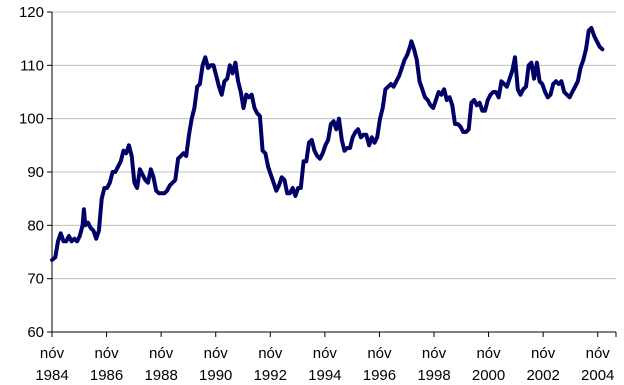 The image size is (624, 385). What do you see at coordinates (51, 375) in the screenshot?
I see `x-tick-label-year-1984: 1984` at bounding box center [51, 375].